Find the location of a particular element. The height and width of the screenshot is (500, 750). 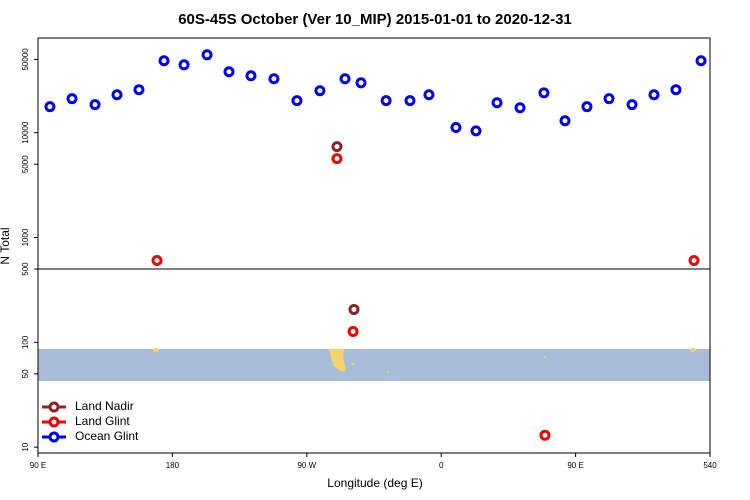

y-tick-label: 5000 is located at coordinates (25, 164).